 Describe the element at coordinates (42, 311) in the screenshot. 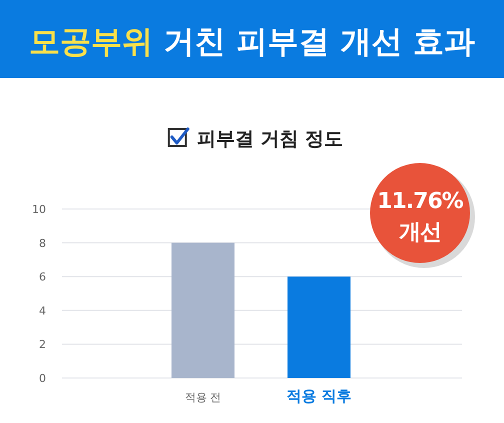

I see `y-tick-label: 4` at that location.